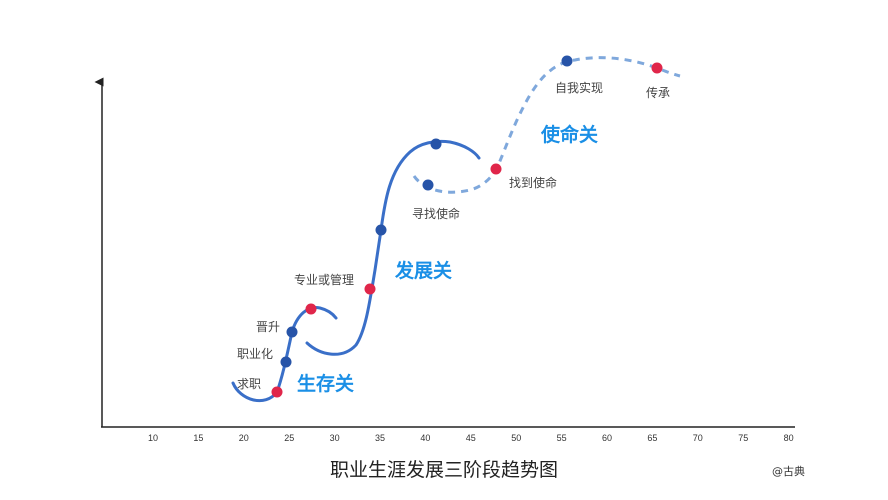  What do you see at coordinates (381, 230) in the screenshot?
I see `dot-development-mid` at bounding box center [381, 230].